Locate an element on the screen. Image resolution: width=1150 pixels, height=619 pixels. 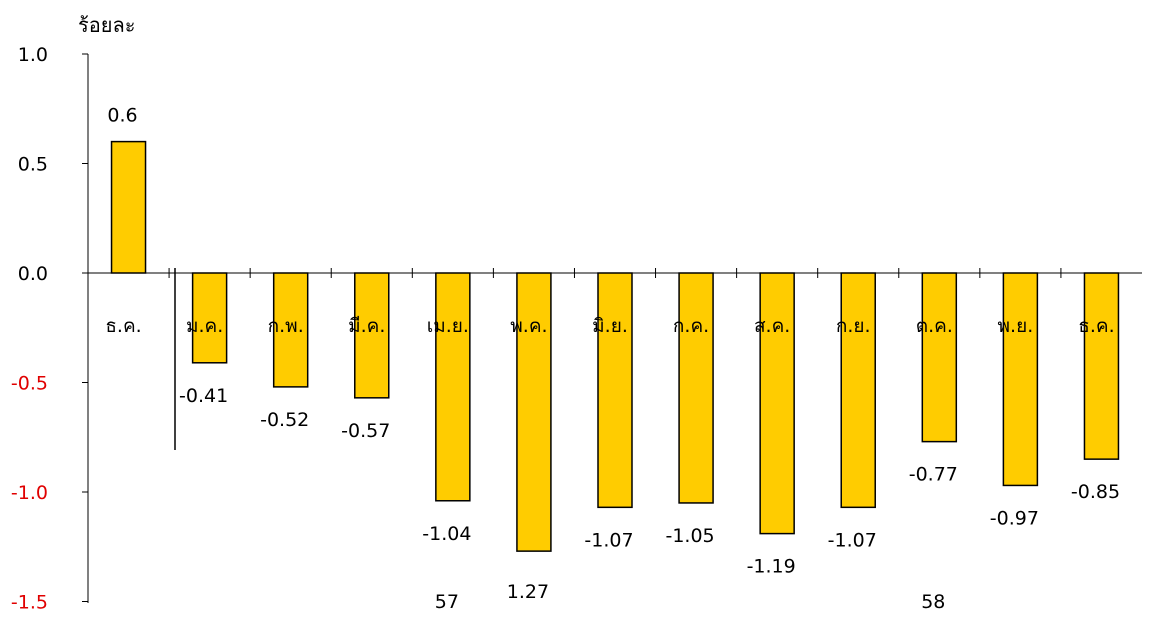
data-label: 0.6 is located at coordinates (122, 116).